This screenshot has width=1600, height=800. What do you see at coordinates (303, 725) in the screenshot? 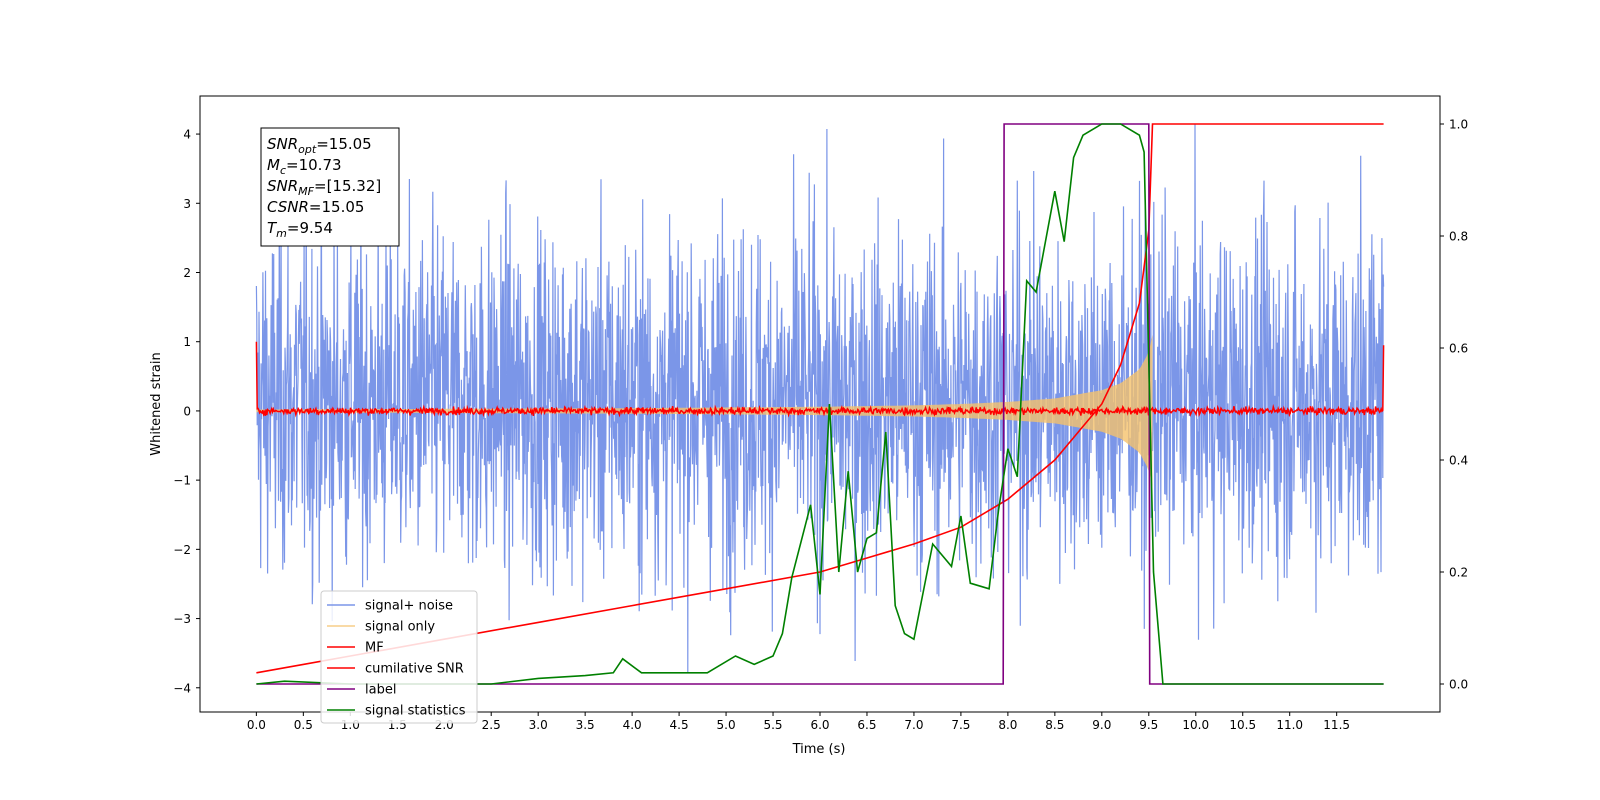
I see `x-tick-label: 0.5` at bounding box center [303, 725].